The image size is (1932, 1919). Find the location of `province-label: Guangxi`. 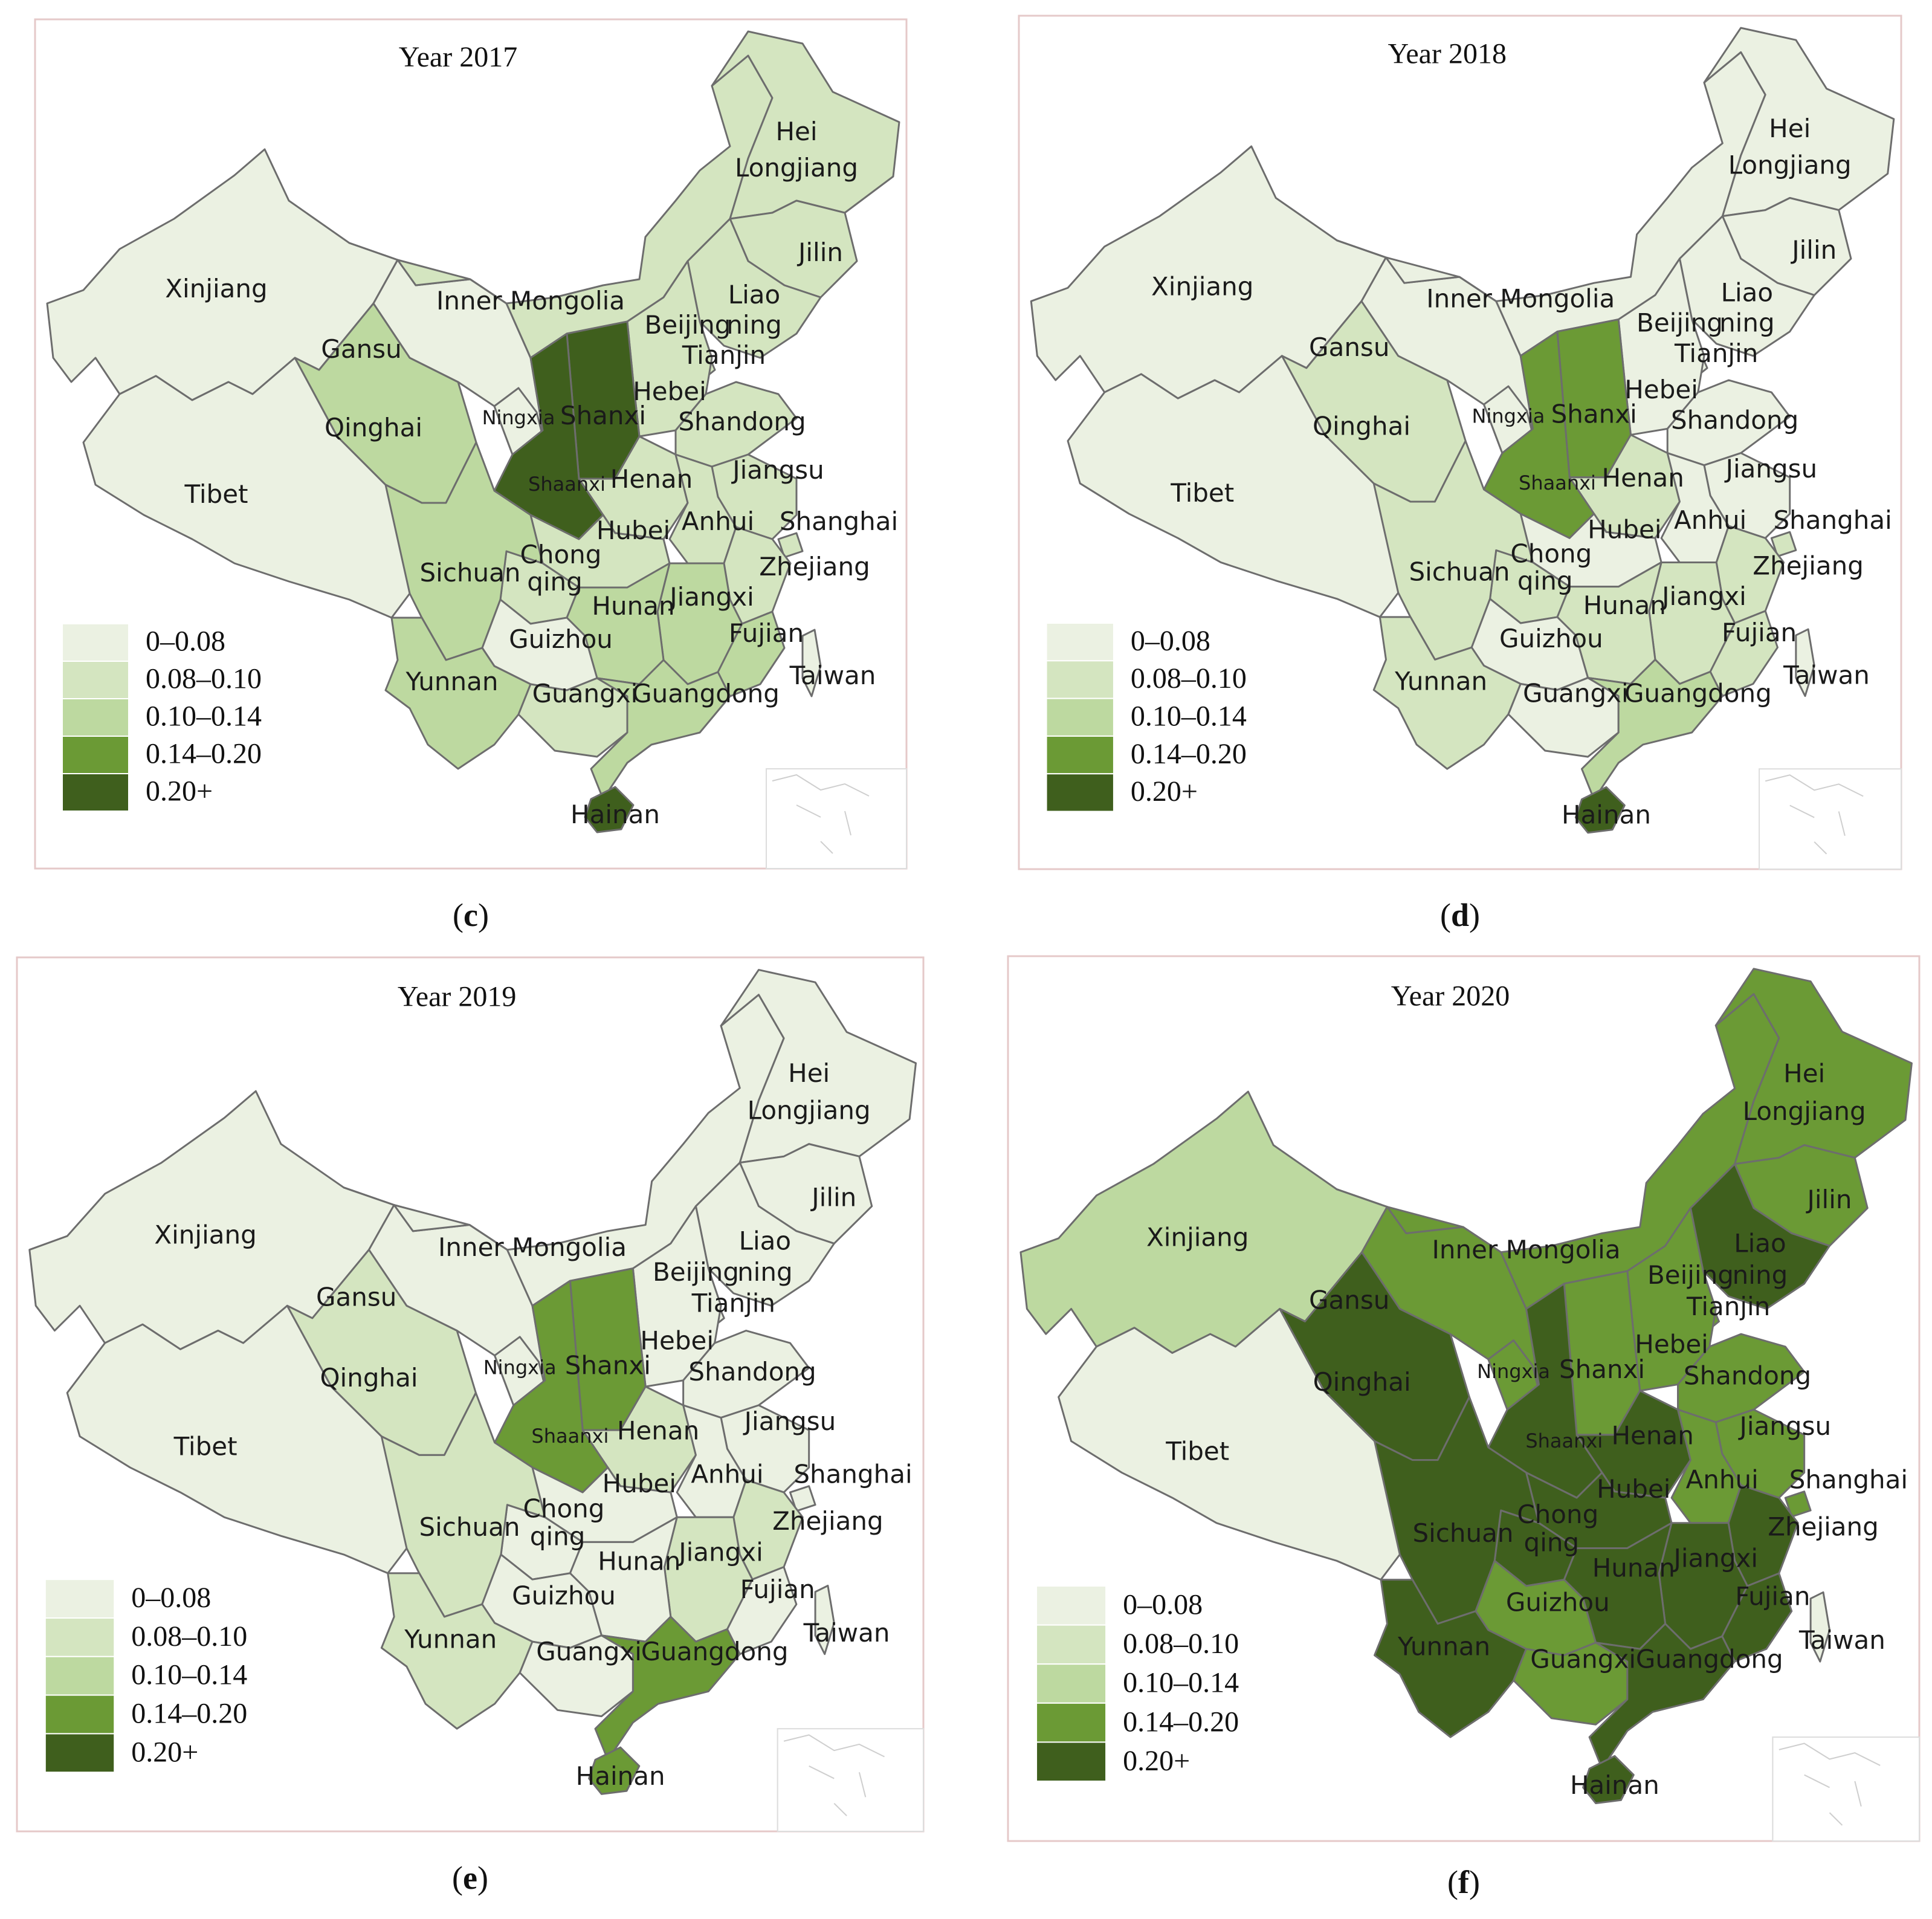

province-label: Guangxi is located at coordinates (589, 1652).